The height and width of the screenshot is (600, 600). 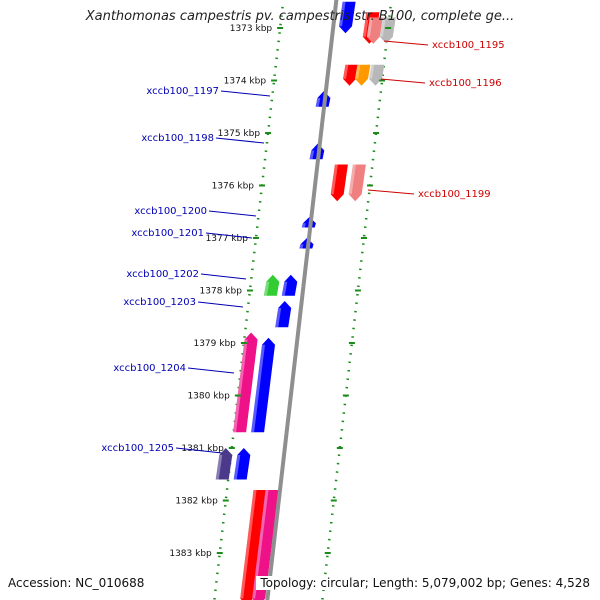 What do you see at coordinates (177, 138) in the screenshot?
I see `gene-label-reverse: xccb100_1198` at bounding box center [177, 138].